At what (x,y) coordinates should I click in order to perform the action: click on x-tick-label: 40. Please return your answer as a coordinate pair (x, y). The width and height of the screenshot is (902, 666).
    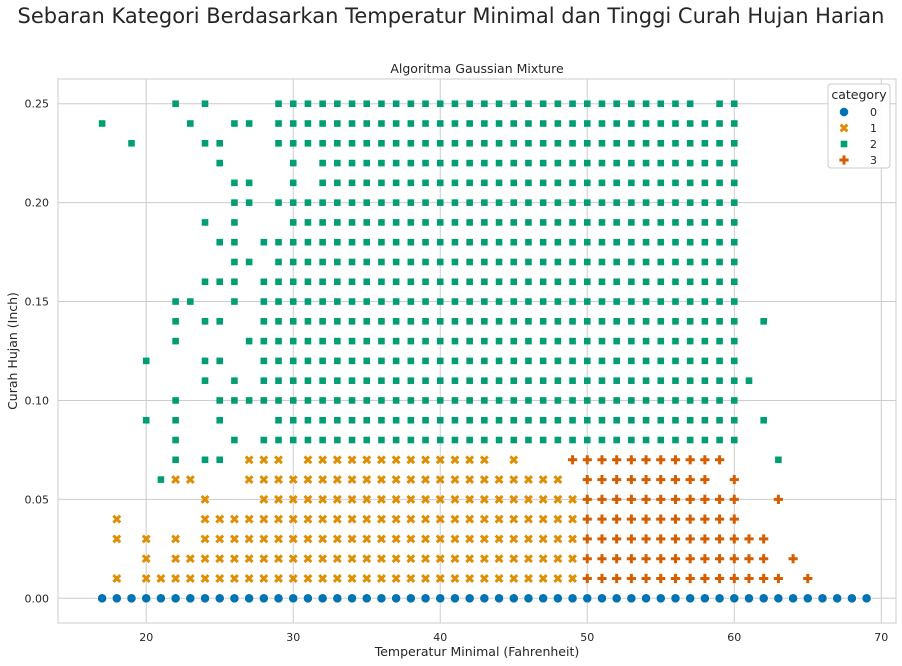
    Looking at the image, I should click on (440, 637).